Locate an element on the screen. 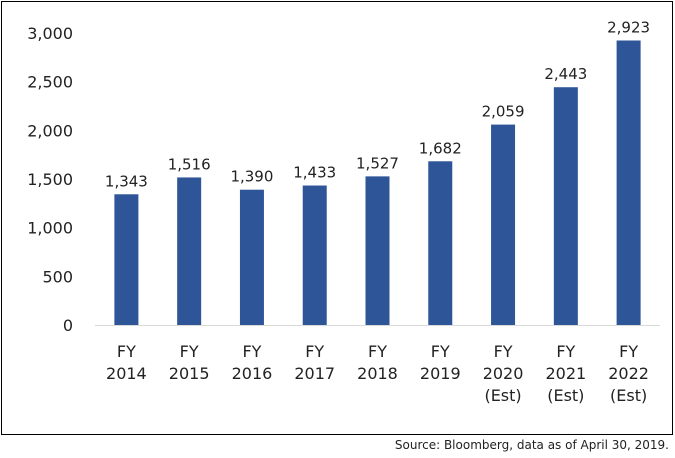 Image resolution: width=675 pixels, height=458 pixels. x-tick-label: 2014 is located at coordinates (126, 373).